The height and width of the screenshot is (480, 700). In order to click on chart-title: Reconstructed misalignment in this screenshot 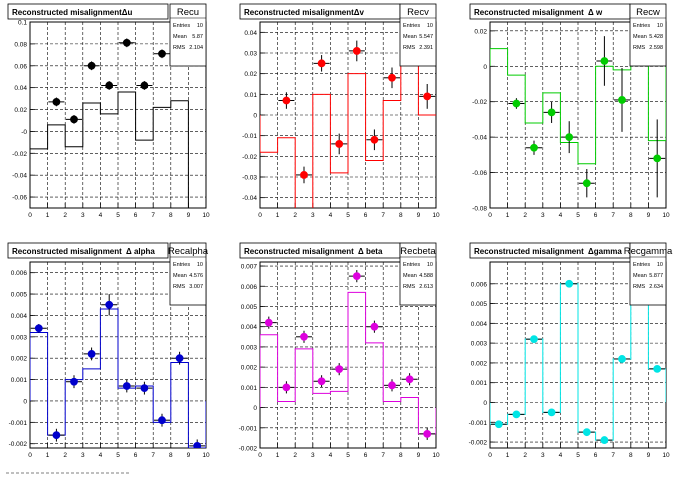, I will do `click(67, 251)`.